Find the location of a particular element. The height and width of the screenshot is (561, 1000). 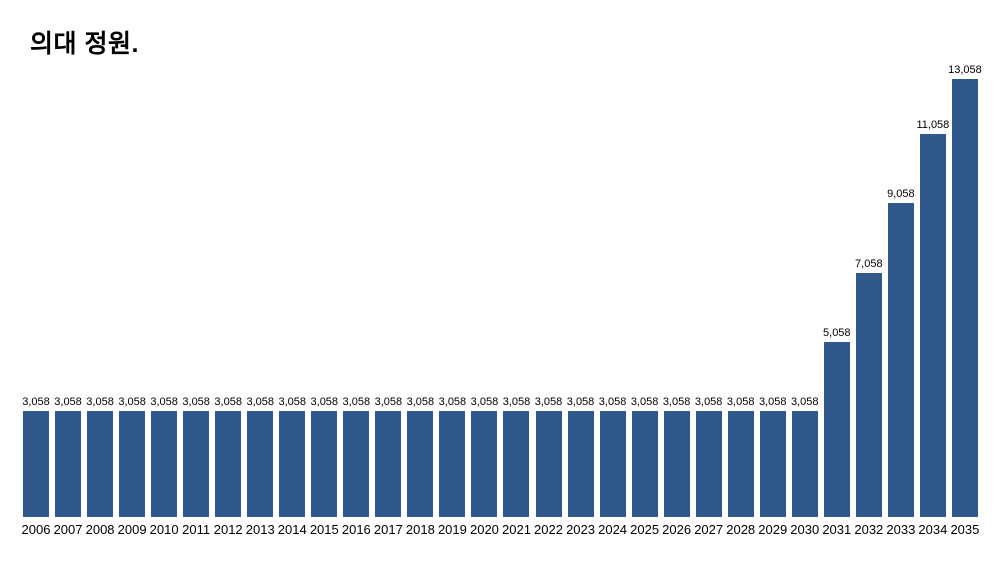

x-axis-tick-label: 2010 is located at coordinates (164, 529).